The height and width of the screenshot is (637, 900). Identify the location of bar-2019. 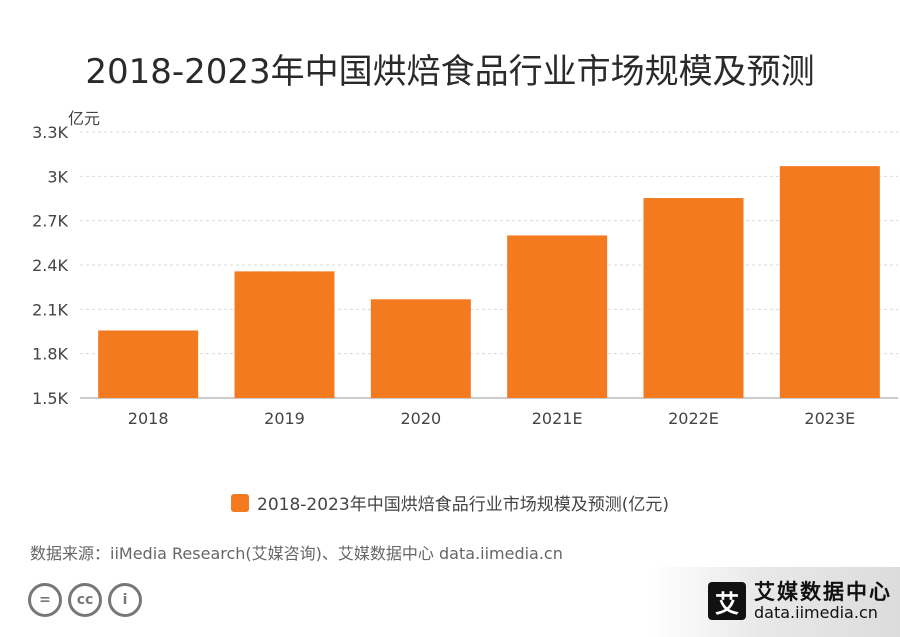
(284, 334).